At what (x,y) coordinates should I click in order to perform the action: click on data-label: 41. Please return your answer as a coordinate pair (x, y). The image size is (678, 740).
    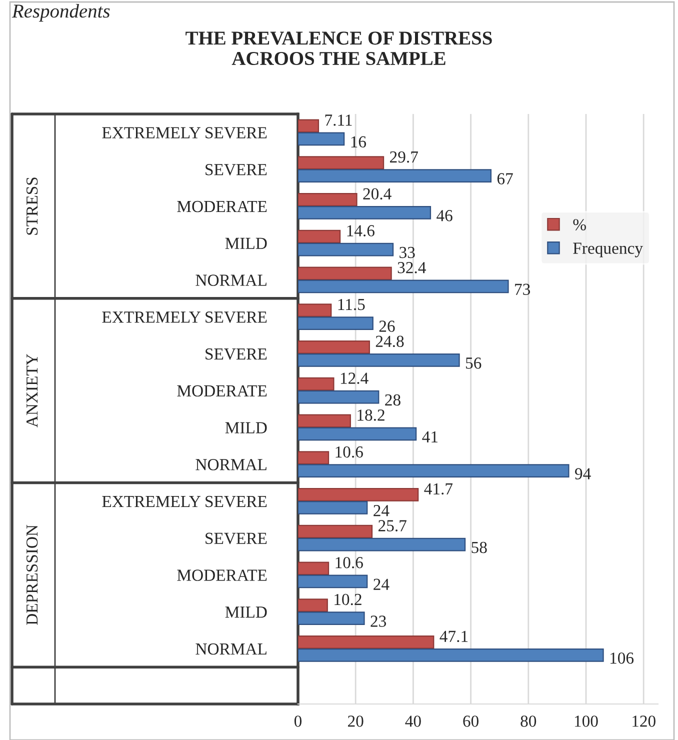
    Looking at the image, I should click on (430, 436).